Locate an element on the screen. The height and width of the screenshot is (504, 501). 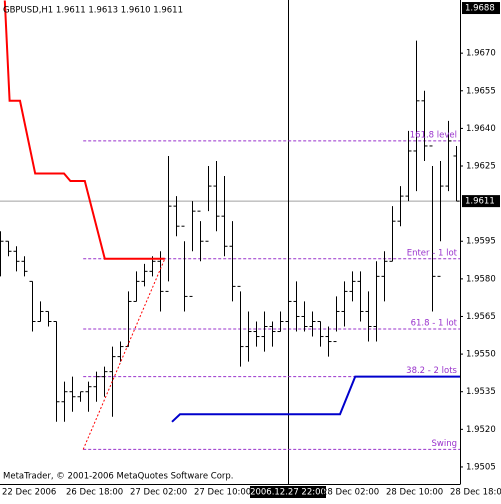
y-tick-label: 1.9640 is located at coordinates (481, 129).